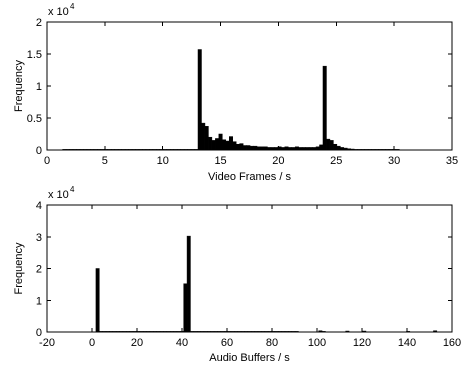  Describe the element at coordinates (182, 343) in the screenshot. I see `x-tick-label: 40` at that location.